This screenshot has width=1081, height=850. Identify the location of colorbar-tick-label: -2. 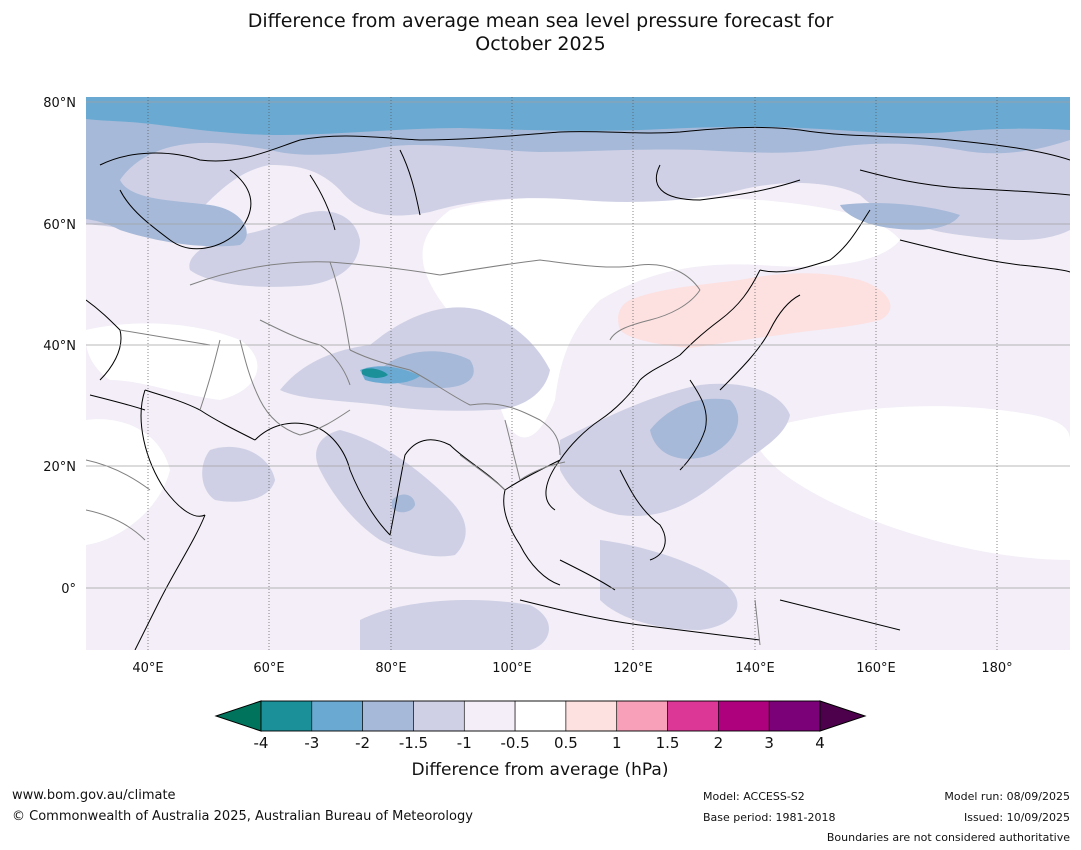
(362, 743).